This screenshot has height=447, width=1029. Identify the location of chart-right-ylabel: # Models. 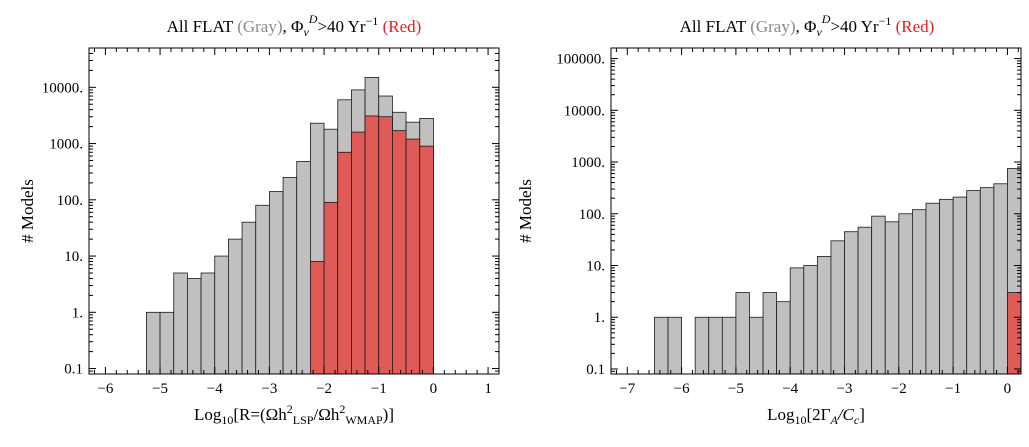
(525, 211).